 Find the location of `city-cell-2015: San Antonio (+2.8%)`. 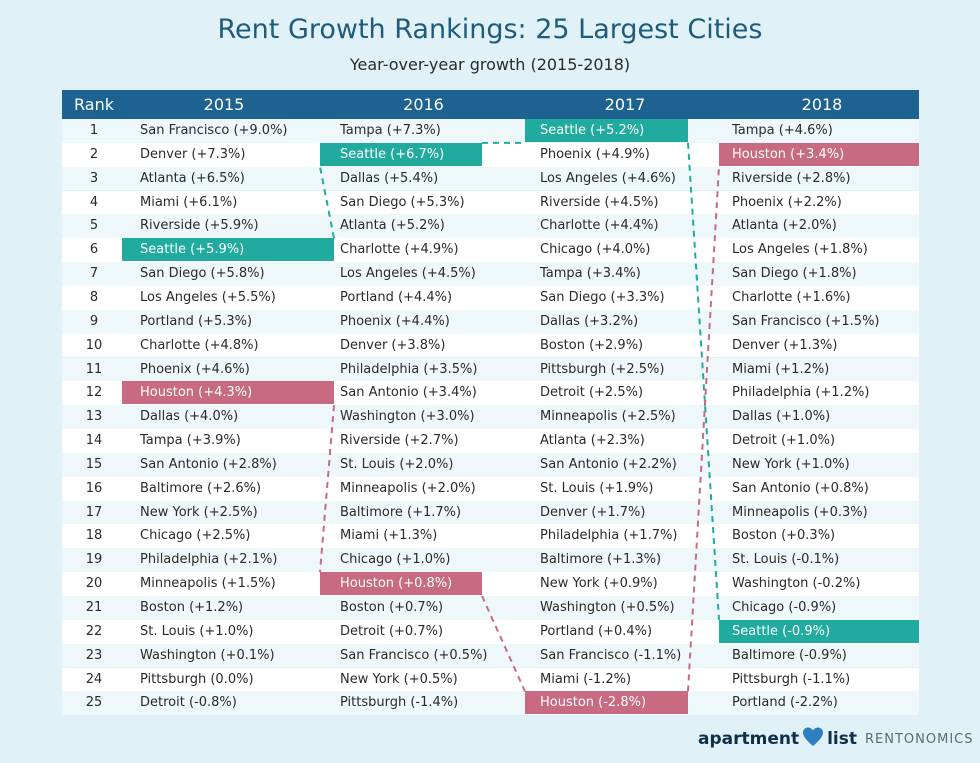

city-cell-2015: San Antonio (+2.8%) is located at coordinates (208, 464).